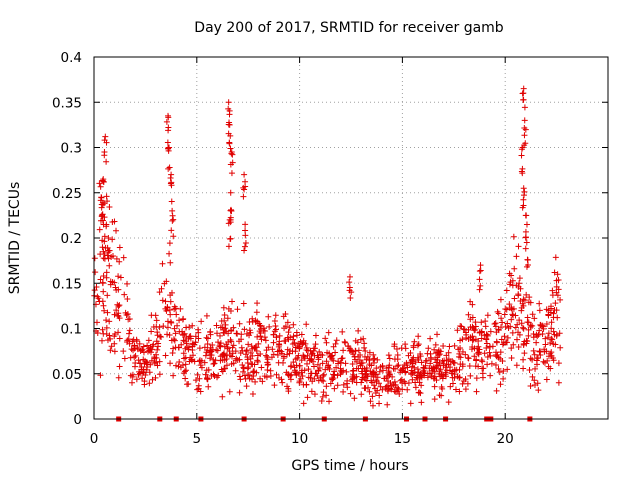  What do you see at coordinates (349, 466) in the screenshot?
I see `x-axis-label: GPS time / hours` at bounding box center [349, 466].